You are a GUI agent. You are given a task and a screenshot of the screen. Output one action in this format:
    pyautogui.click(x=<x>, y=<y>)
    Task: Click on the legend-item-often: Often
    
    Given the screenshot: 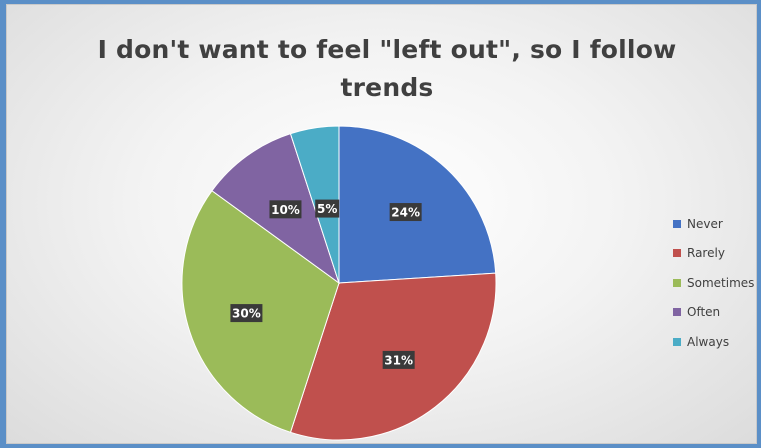 What is the action you would take?
    pyautogui.click(x=713, y=313)
    